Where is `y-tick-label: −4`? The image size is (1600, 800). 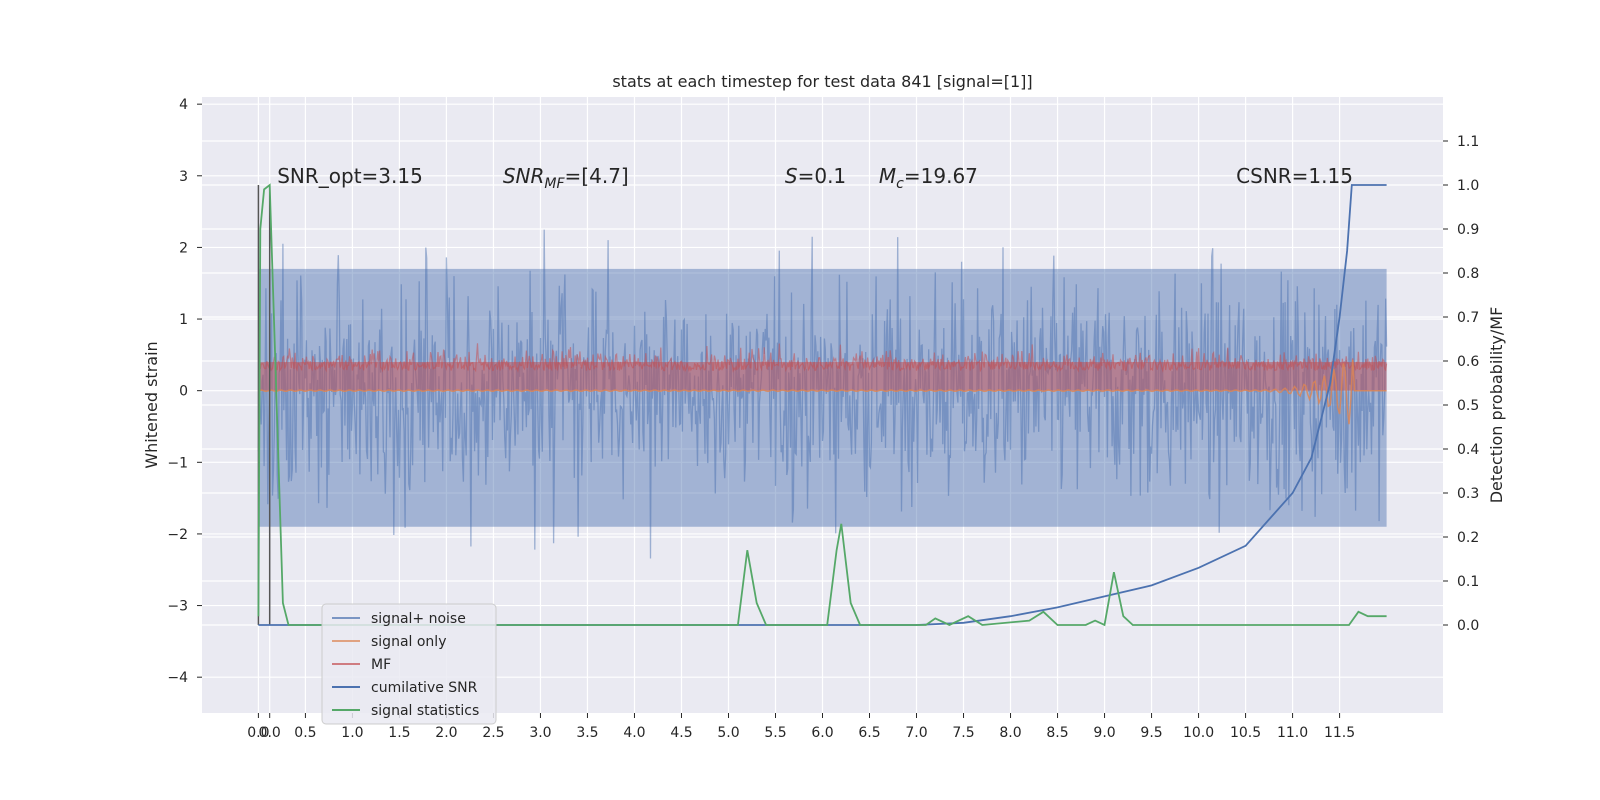
y-tick-label: −4 is located at coordinates (177, 678).